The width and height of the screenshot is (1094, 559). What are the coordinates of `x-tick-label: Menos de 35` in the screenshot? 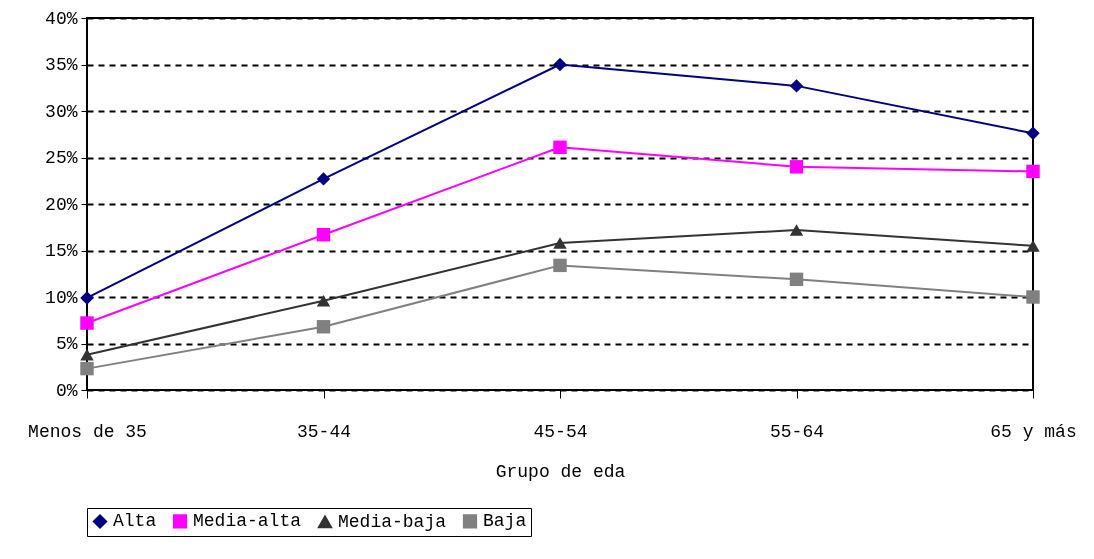 It's located at (87, 431).